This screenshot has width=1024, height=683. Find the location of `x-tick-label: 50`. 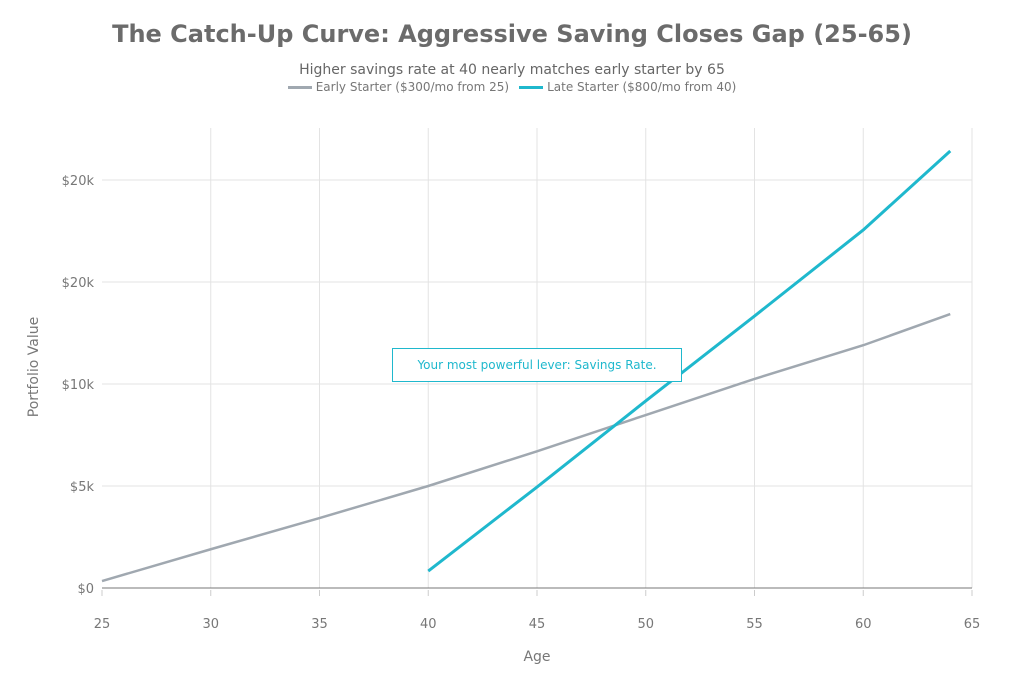

x-tick-label: 50 is located at coordinates (645, 624).